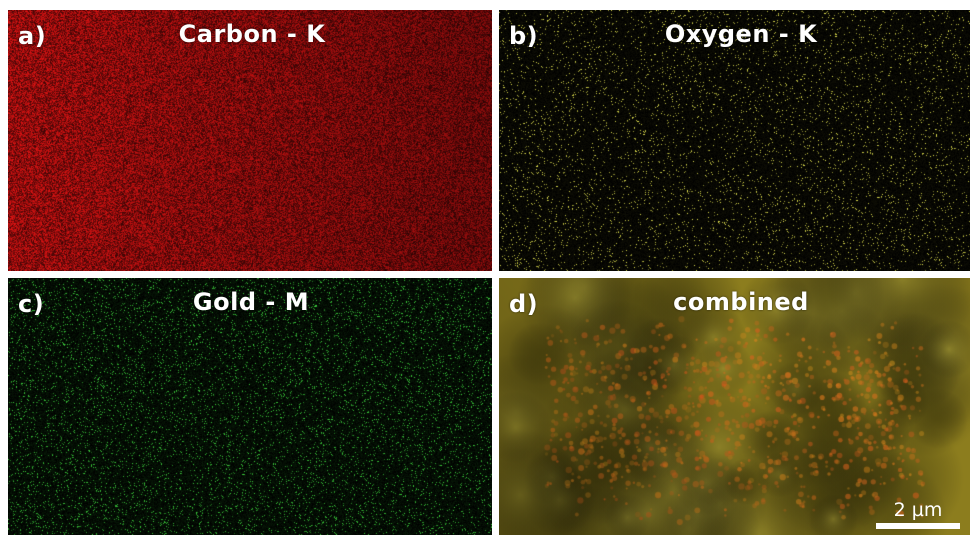 Image resolution: width=971 pixels, height=535 pixels. Describe the element at coordinates (251, 302) in the screenshot. I see `panel-title: Gold - M` at that location.